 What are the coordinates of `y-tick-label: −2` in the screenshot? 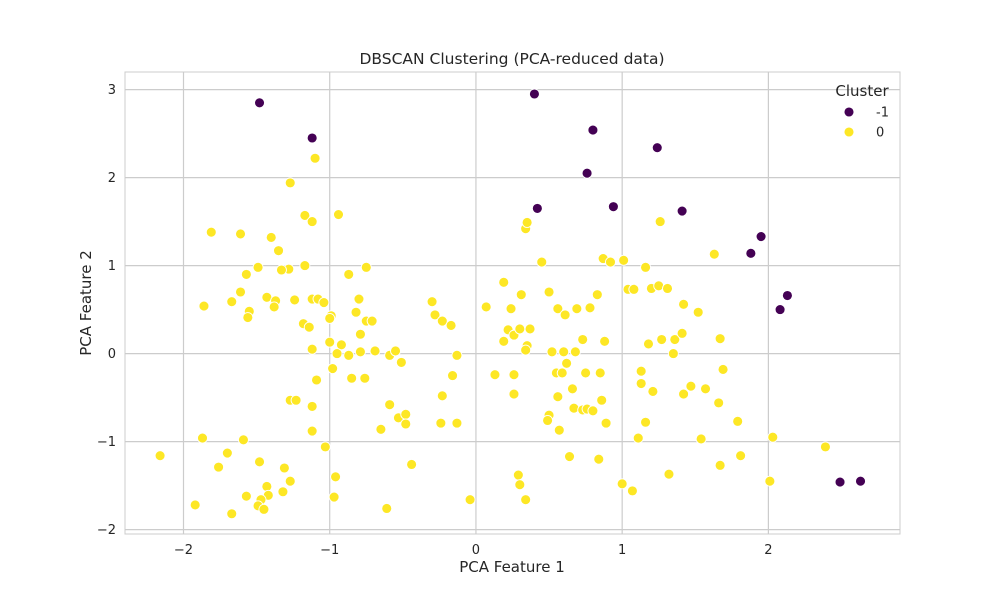 It's located at (106, 530).